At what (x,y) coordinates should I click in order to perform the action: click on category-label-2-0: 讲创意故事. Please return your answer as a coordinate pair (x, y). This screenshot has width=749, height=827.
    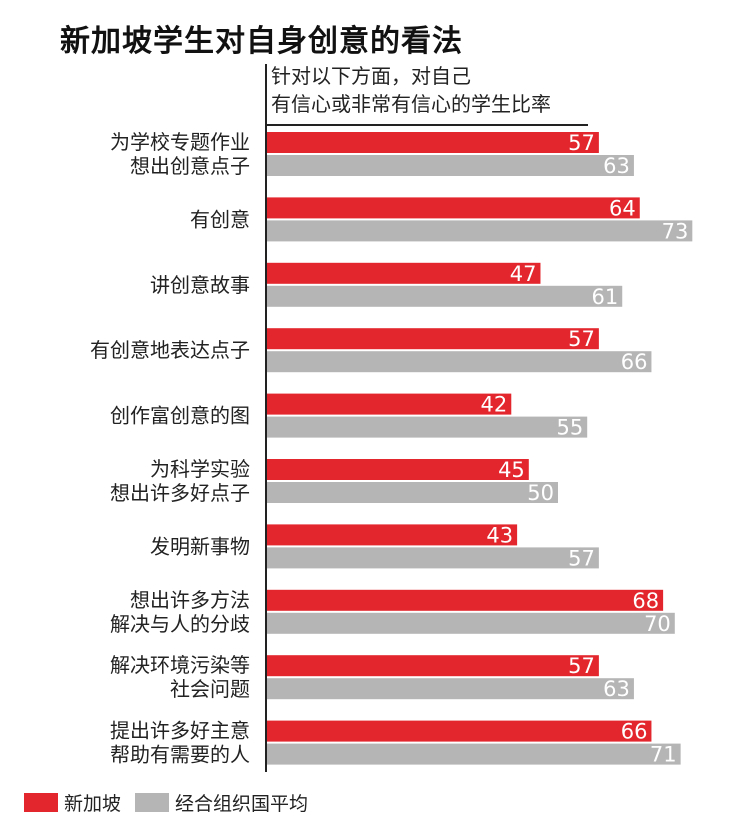
    Looking at the image, I should click on (200, 285).